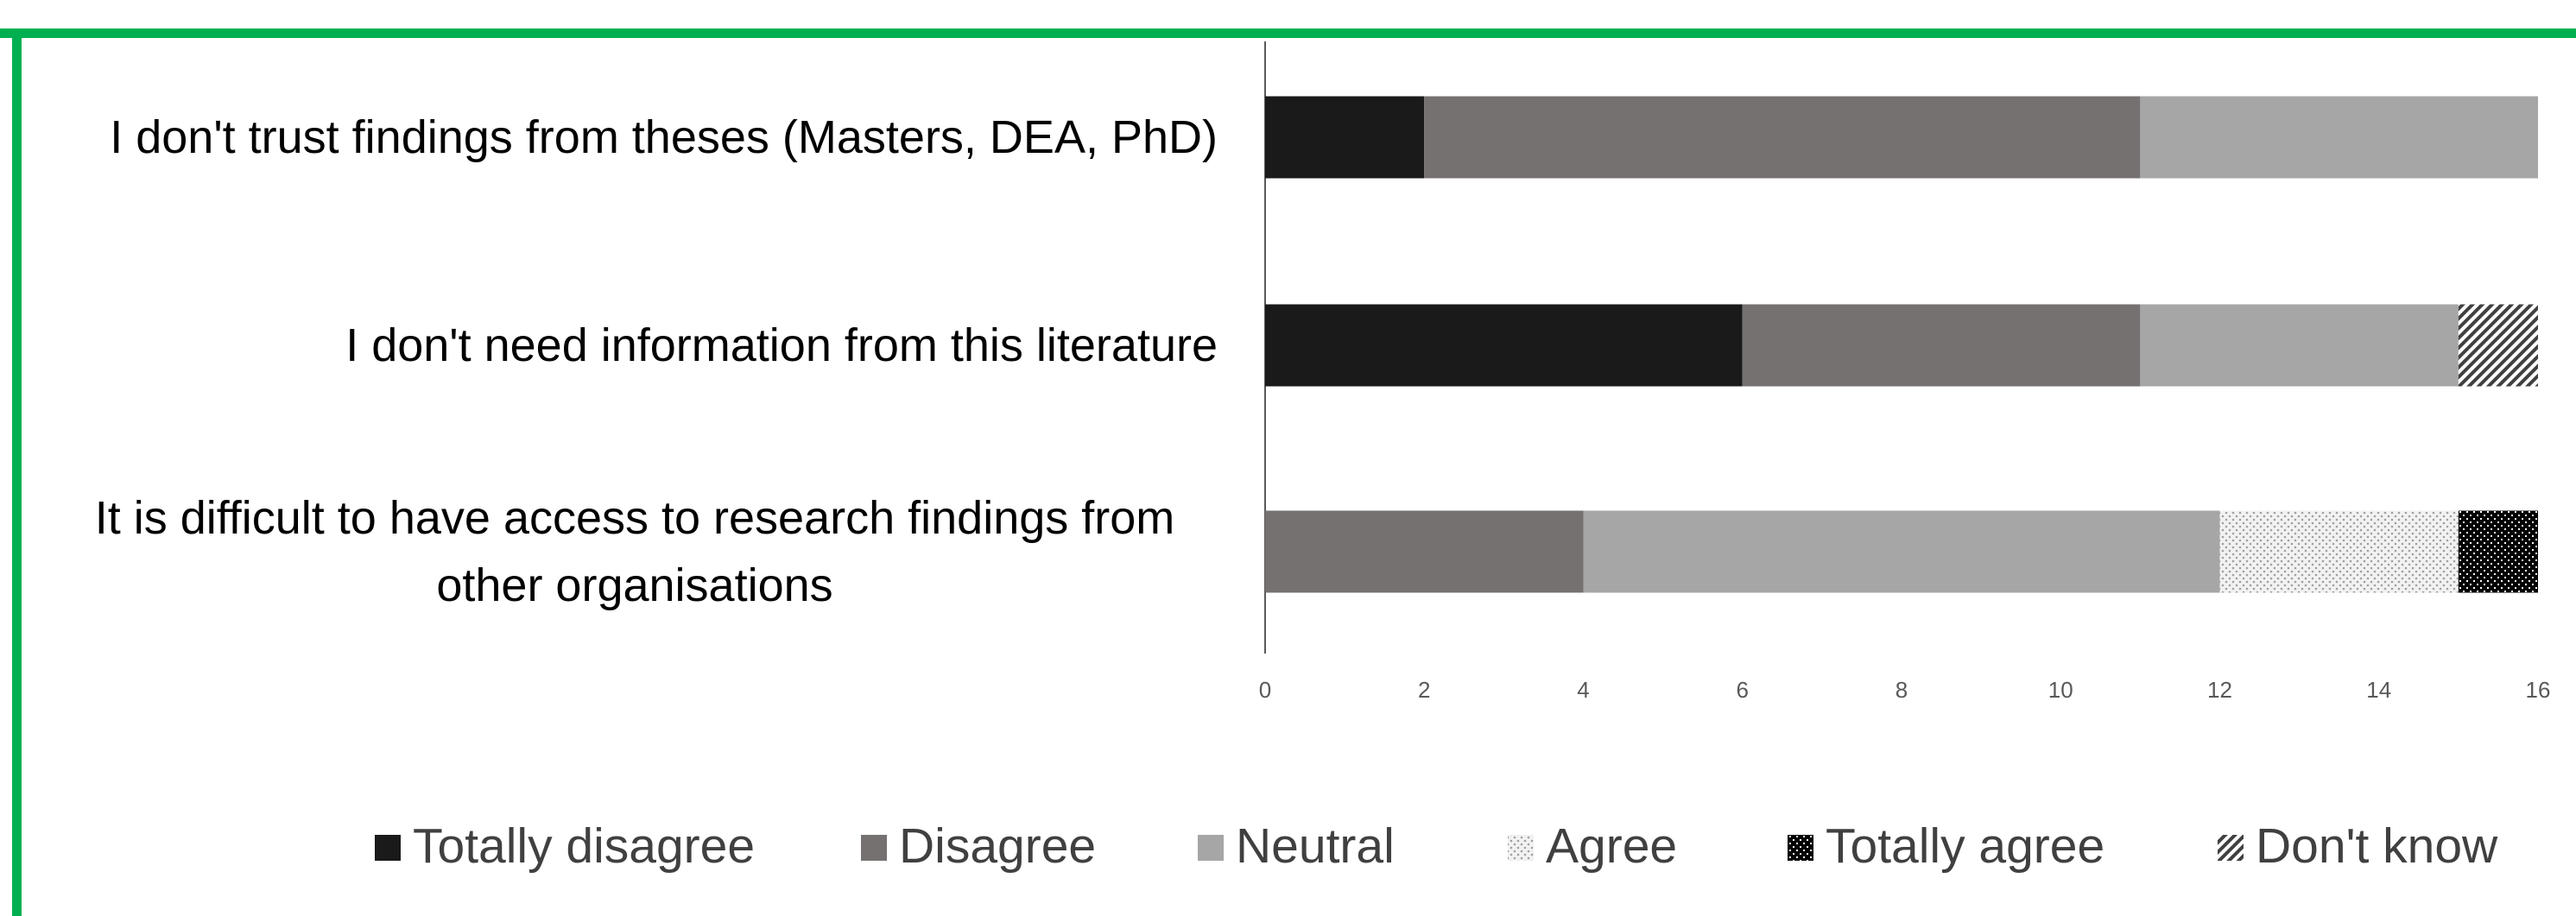 This screenshot has height=916, width=2576. What do you see at coordinates (1583, 690) in the screenshot?
I see `x-tick-label: 4` at bounding box center [1583, 690].